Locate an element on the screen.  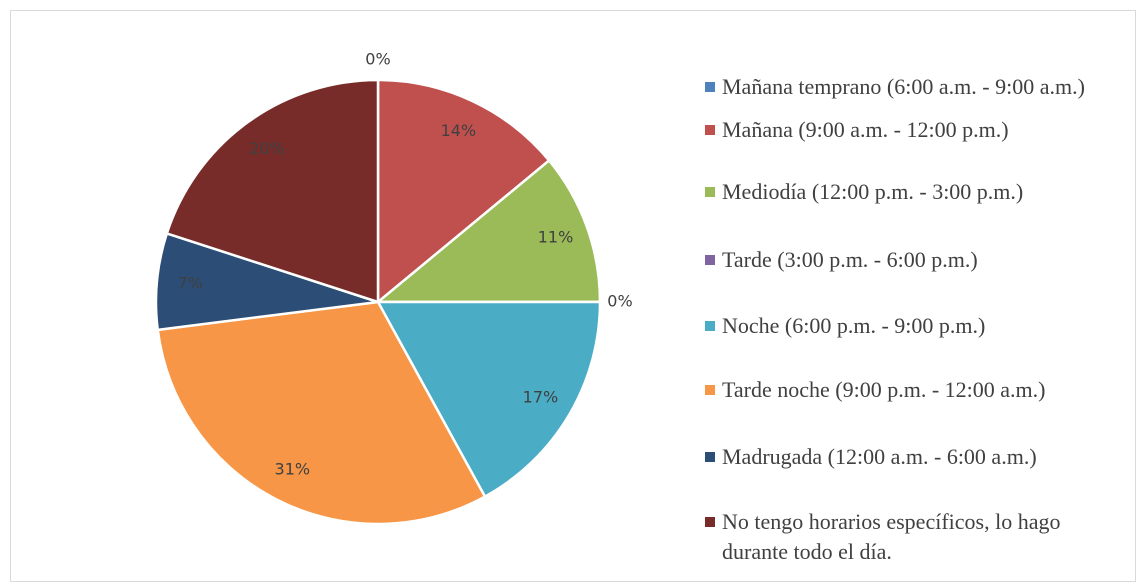
legend-label: Noche (6:00 p.m. - 9:00 p.m.) is located at coordinates (854, 325).